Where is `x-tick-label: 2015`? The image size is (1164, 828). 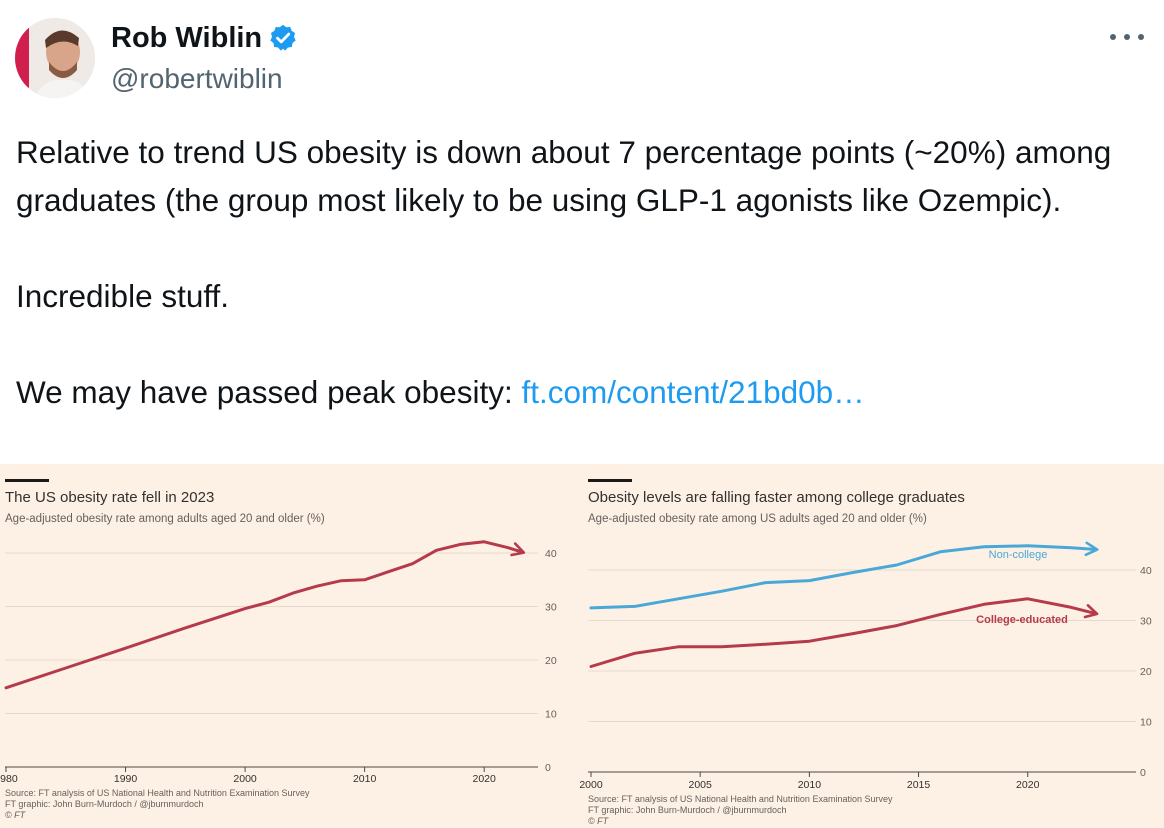 x-tick-label: 2015 is located at coordinates (919, 785).